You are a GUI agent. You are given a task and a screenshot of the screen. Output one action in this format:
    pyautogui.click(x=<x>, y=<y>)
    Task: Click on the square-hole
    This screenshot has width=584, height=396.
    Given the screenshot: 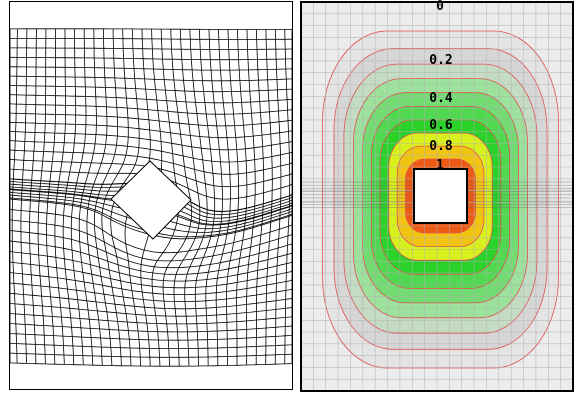 What is the action you would take?
    pyautogui.click(x=440, y=196)
    